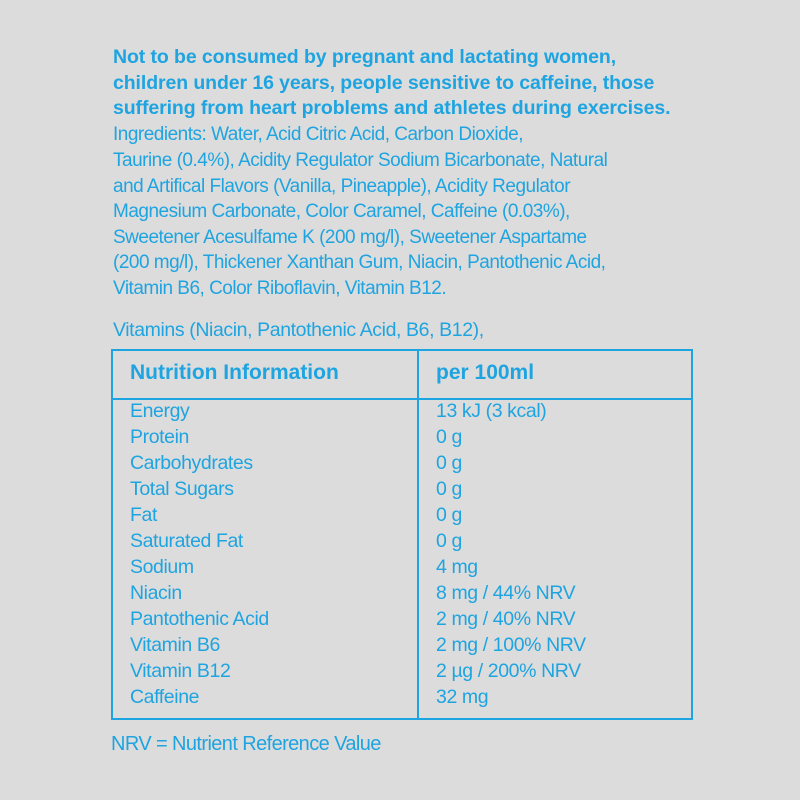  I want to click on nutrient-name: Caffeine, so click(165, 697).